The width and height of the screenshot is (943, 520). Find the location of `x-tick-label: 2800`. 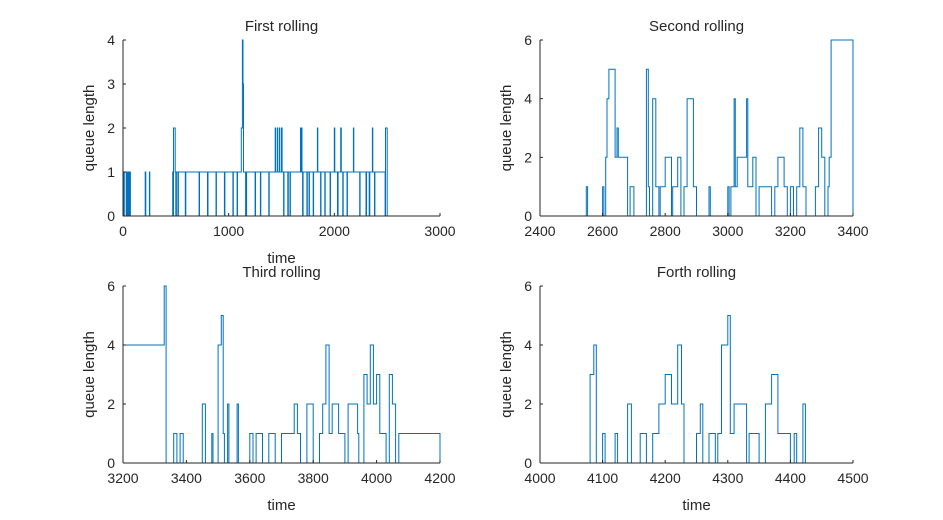

x-tick-label: 2800 is located at coordinates (665, 231).